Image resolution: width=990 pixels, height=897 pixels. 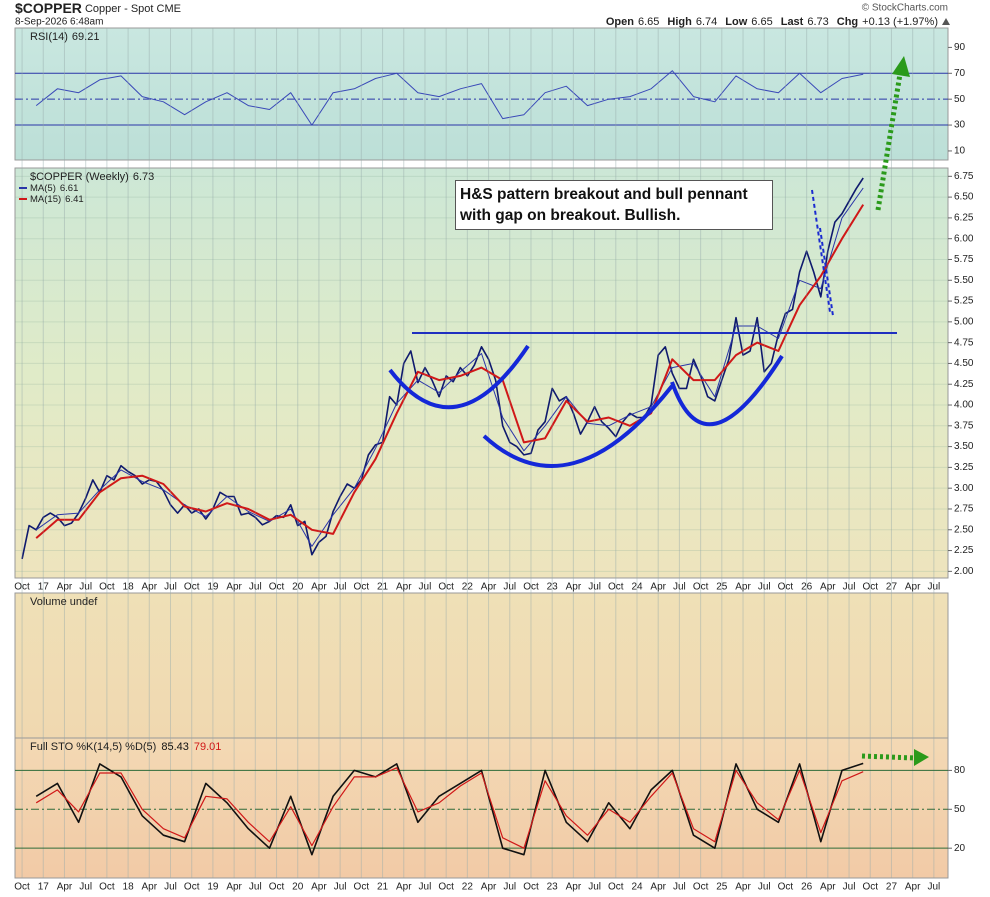 I want to click on sto-arrow-head, so click(x=921, y=757).